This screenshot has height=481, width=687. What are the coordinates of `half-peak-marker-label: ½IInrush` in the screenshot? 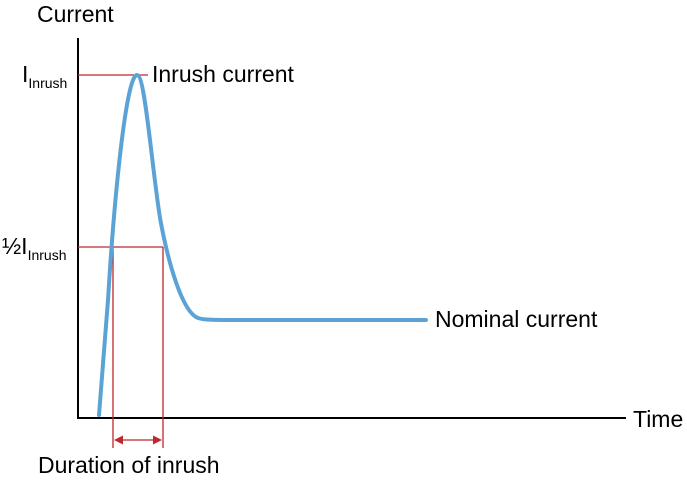 It's located at (34, 248).